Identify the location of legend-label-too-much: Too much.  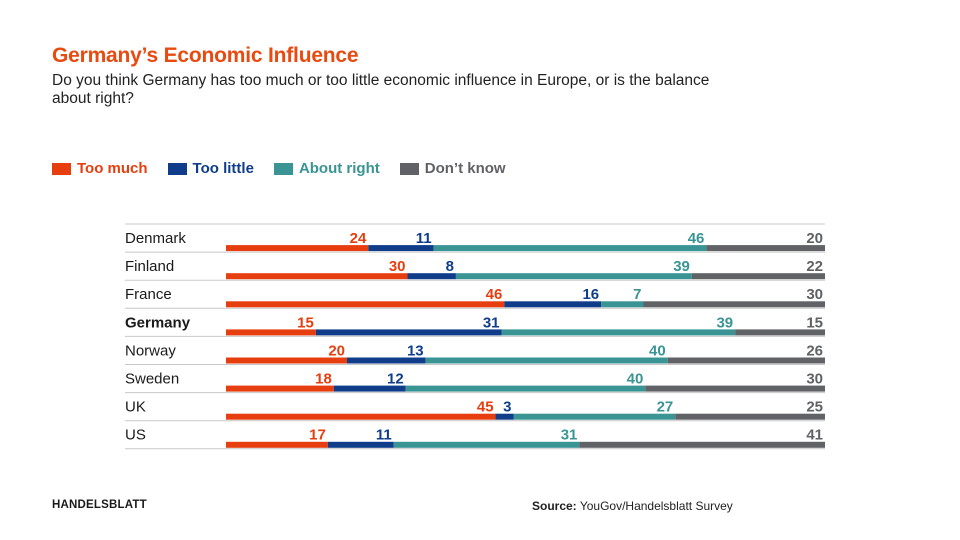
(112, 168).